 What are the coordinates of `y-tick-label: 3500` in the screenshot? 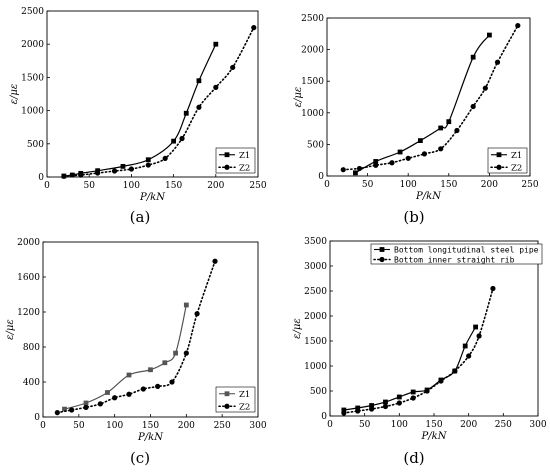 It's located at (315, 242).